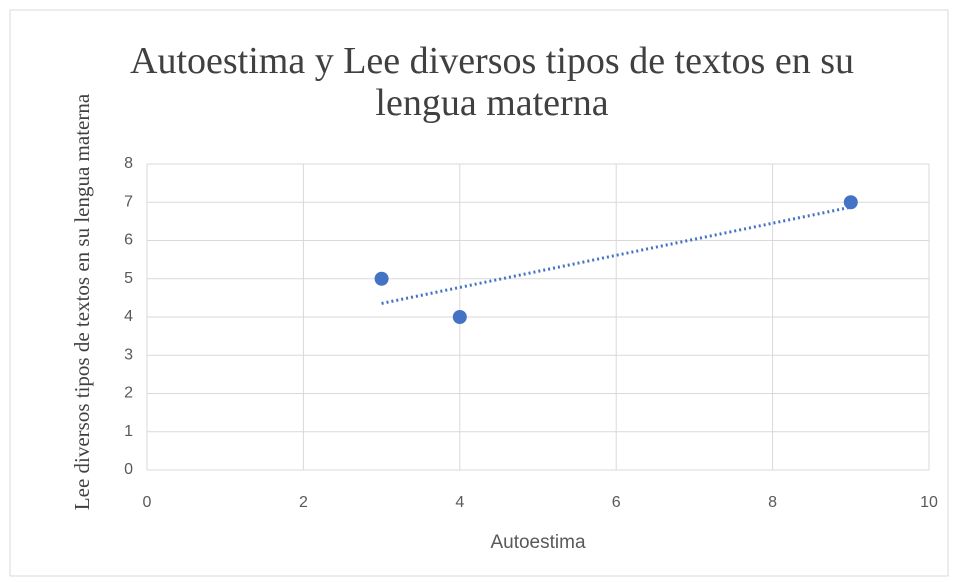  I want to click on x-tick-label: 10, so click(929, 502).